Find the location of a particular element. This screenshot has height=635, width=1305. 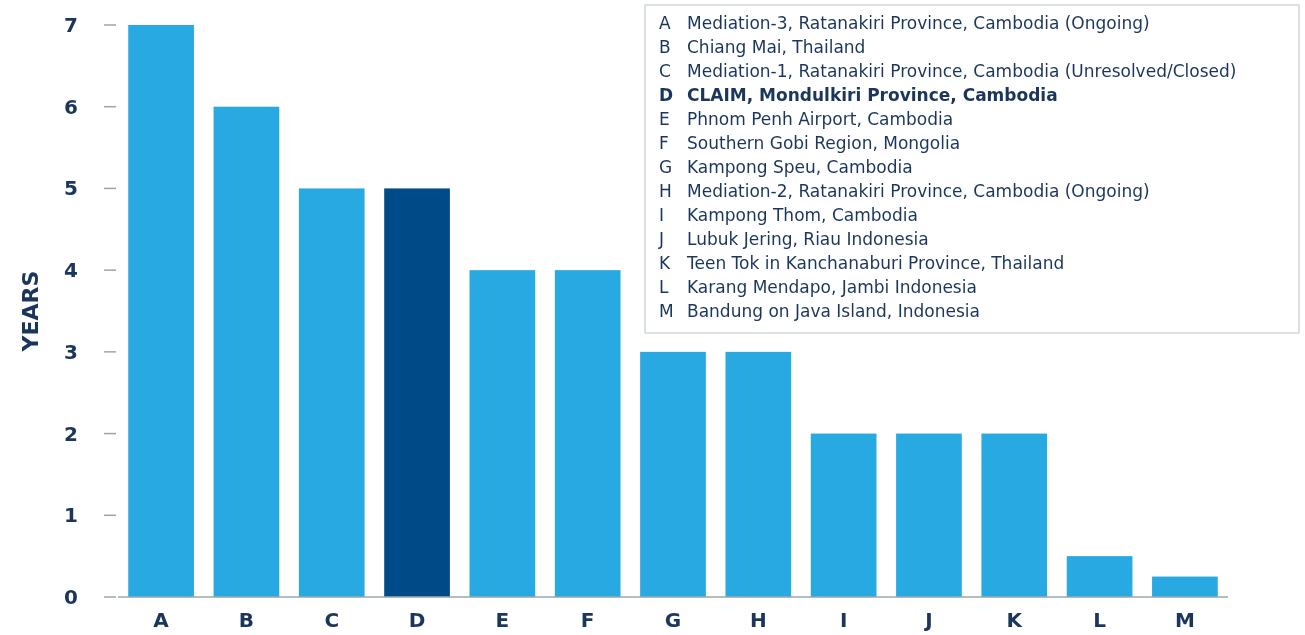

x-tick-label: E is located at coordinates (502, 620).